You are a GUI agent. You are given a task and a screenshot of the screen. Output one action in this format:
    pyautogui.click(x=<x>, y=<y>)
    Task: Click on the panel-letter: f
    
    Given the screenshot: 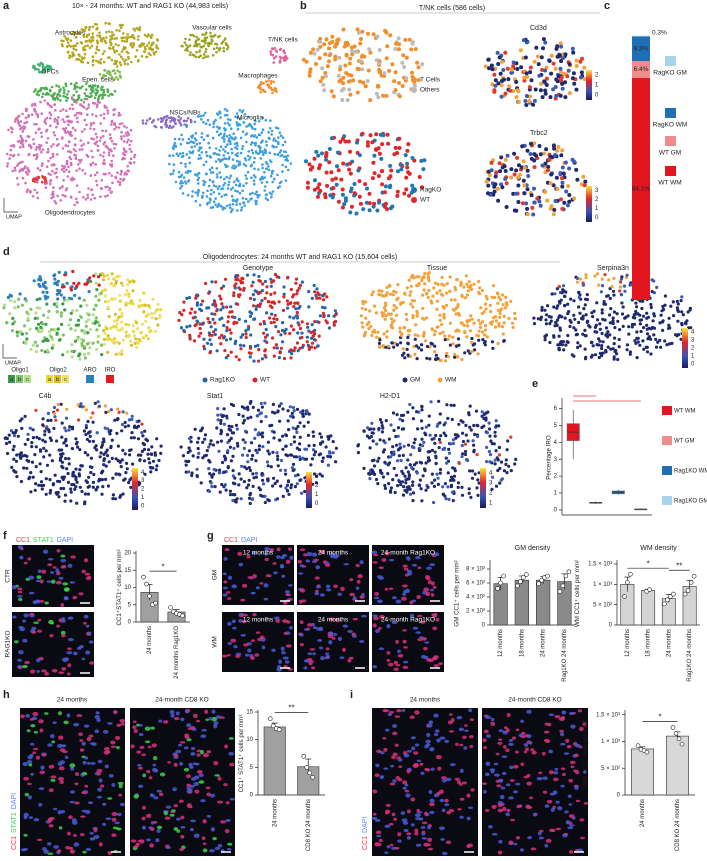 What is the action you would take?
    pyautogui.click(x=5, y=536)
    